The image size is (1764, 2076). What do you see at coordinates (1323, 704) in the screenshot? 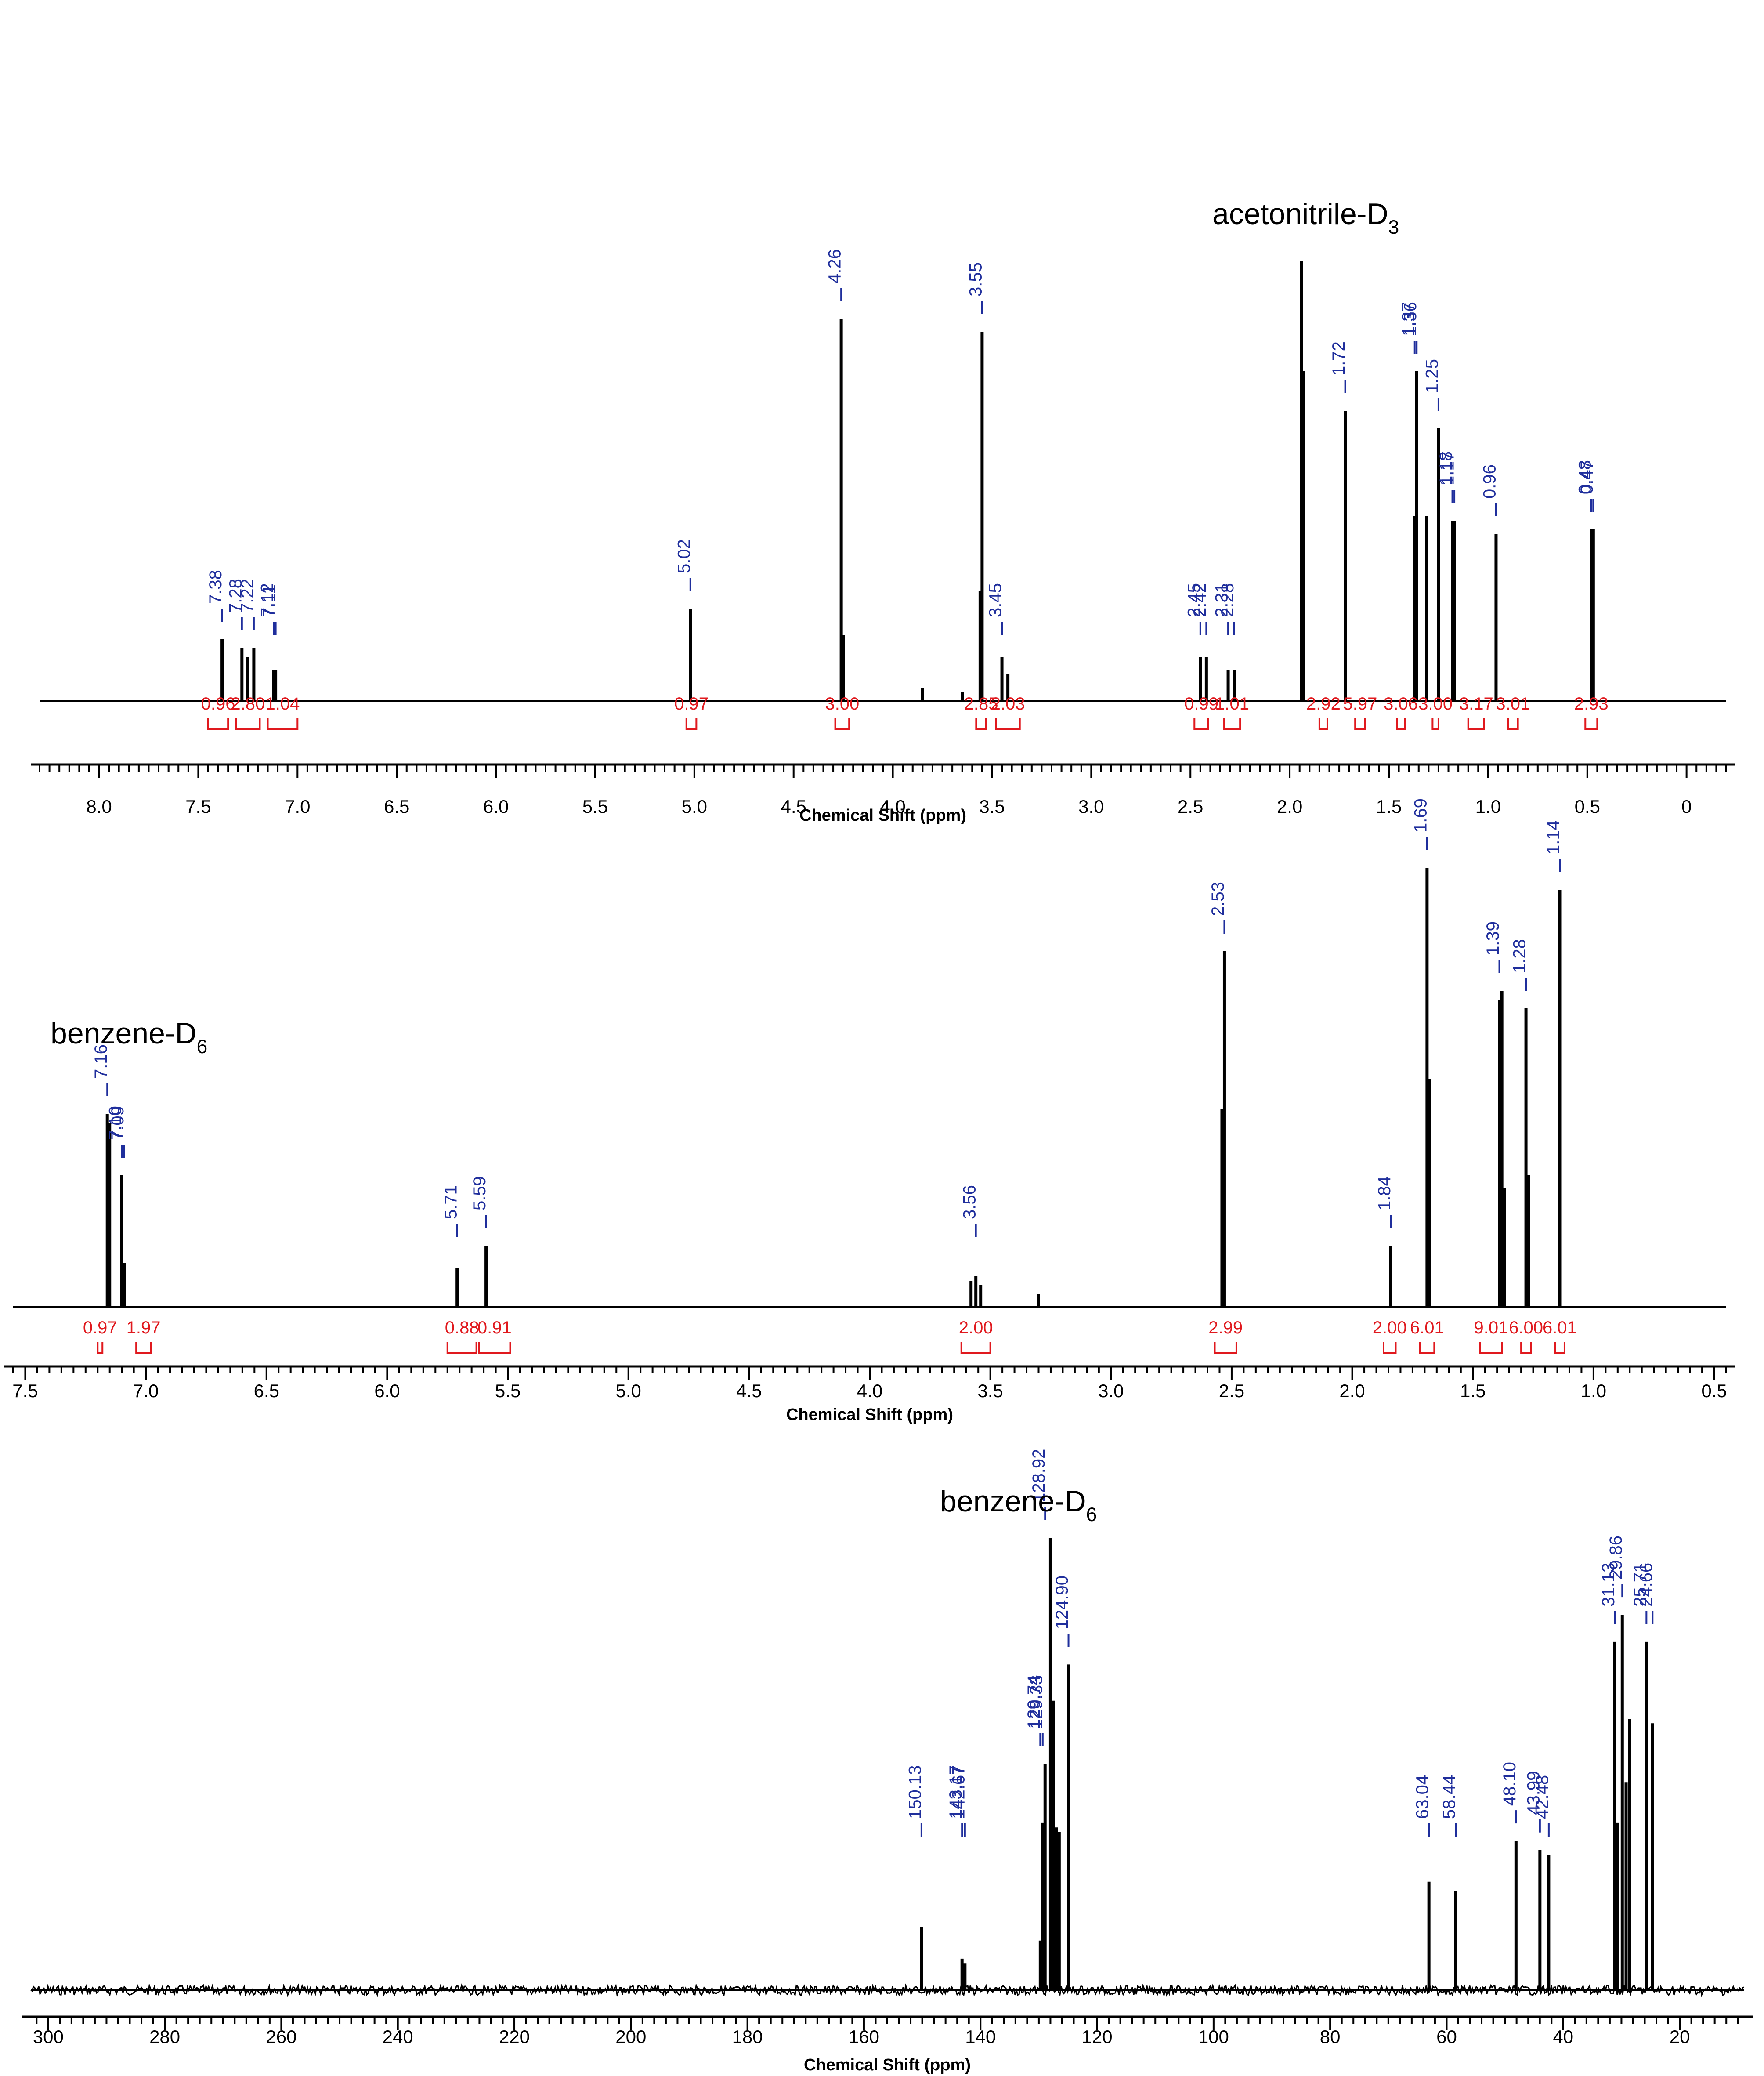
I see `integral-value: 2.92` at bounding box center [1323, 704].